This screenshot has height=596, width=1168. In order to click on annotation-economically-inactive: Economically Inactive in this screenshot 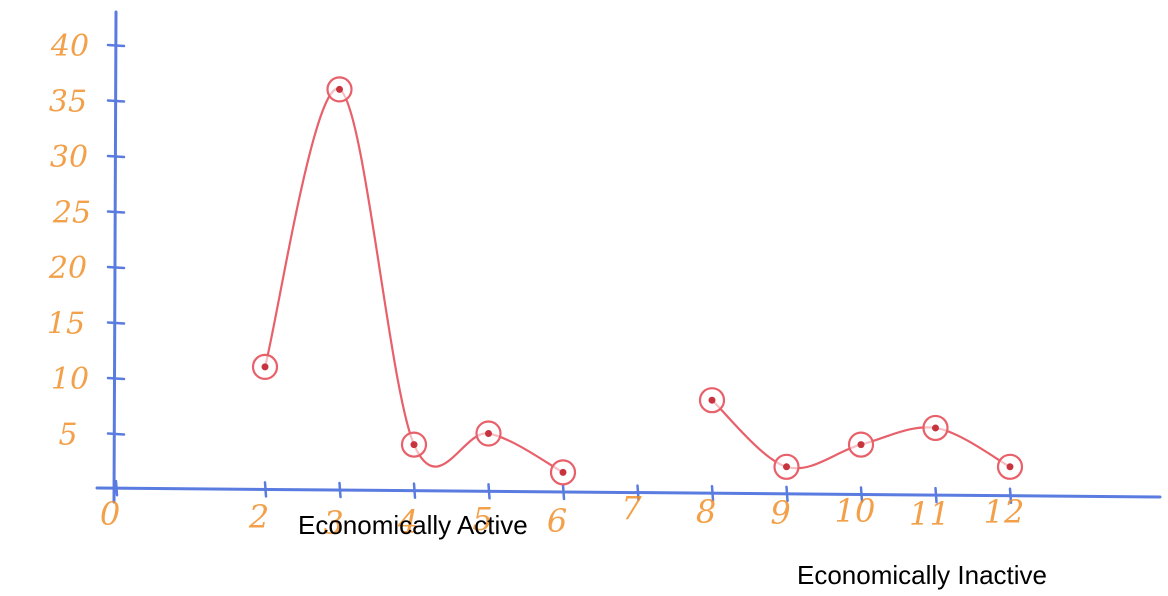, I will do `click(922, 575)`.